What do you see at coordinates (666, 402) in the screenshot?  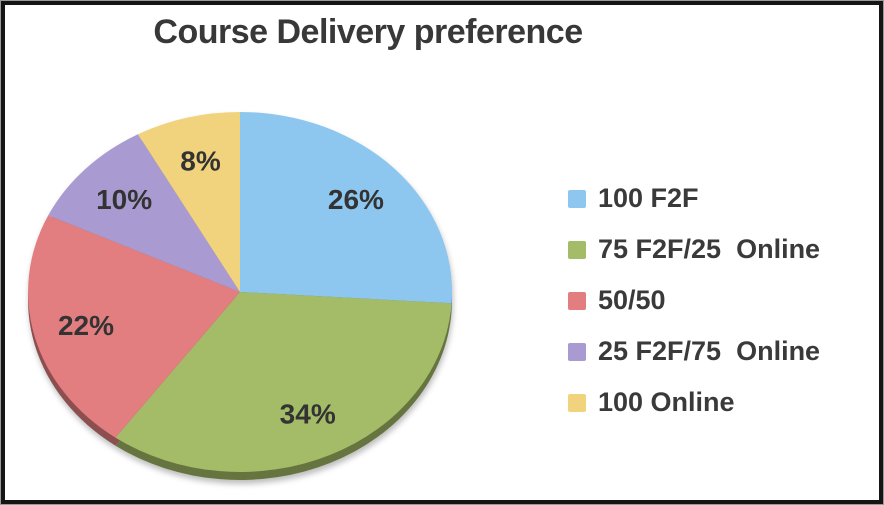 I see `legend-label: 100 Online` at bounding box center [666, 402].